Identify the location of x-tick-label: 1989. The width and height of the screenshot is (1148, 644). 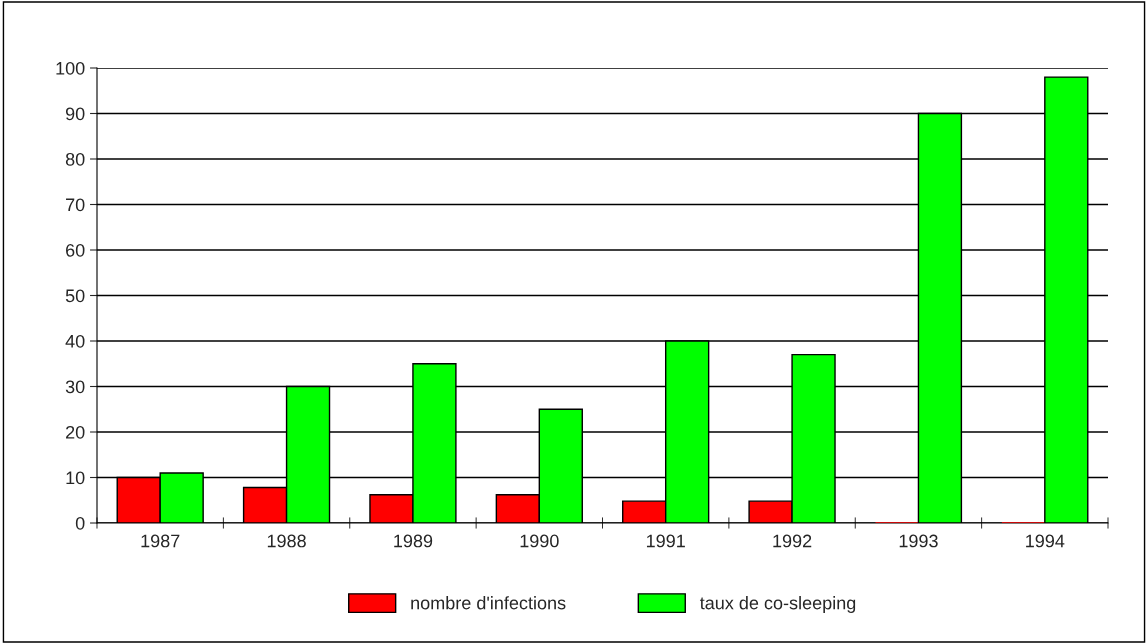
(413, 541).